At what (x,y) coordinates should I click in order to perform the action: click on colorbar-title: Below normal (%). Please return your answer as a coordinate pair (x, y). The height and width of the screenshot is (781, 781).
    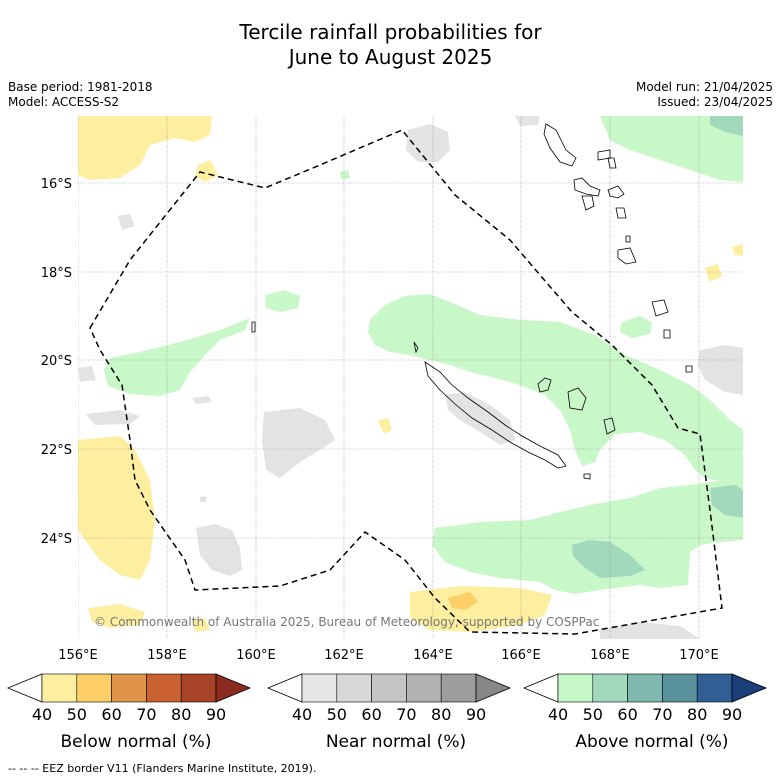
    Looking at the image, I should click on (136, 742).